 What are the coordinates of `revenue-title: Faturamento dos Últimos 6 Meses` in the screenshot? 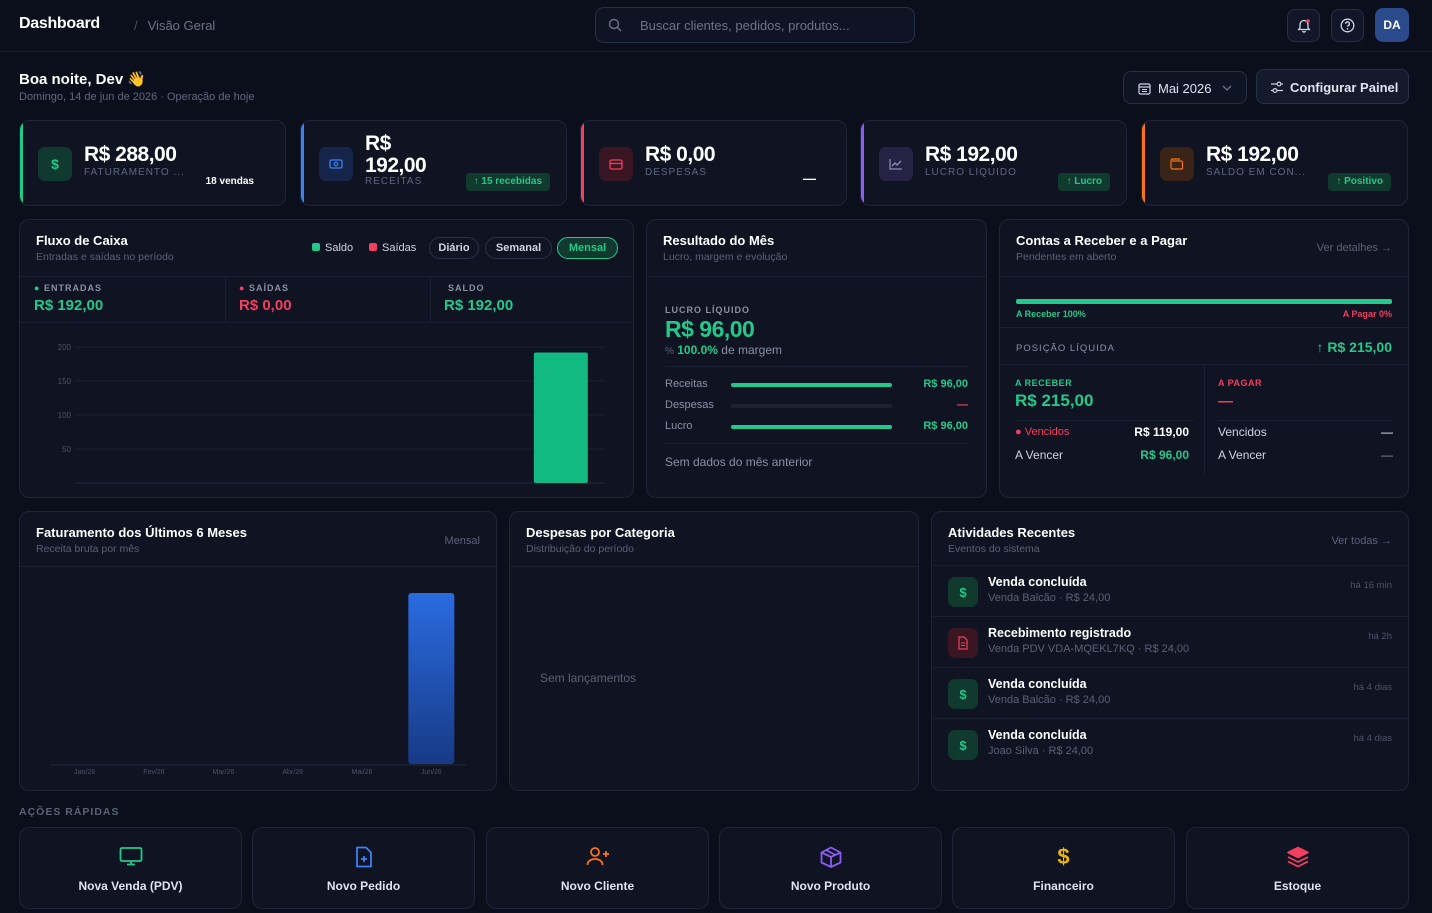 It's located at (141, 532).